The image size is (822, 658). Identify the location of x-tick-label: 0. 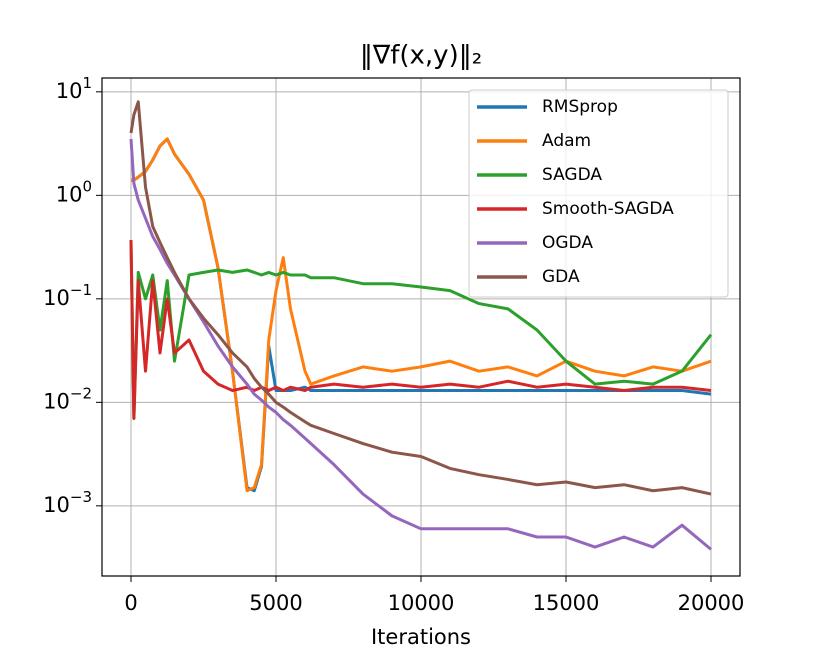
(130, 603).